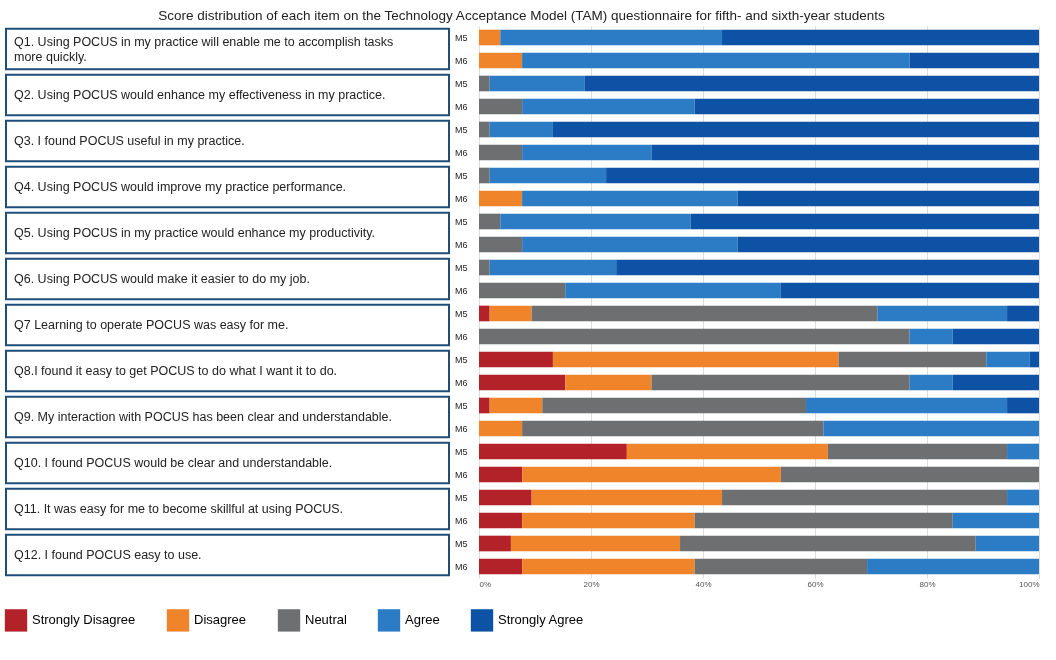 Image resolution: width=1056 pixels, height=660 pixels. Describe the element at coordinates (162, 279) in the screenshot. I see `text: Q6. Using POCUS would make it easier to do my job.` at that location.